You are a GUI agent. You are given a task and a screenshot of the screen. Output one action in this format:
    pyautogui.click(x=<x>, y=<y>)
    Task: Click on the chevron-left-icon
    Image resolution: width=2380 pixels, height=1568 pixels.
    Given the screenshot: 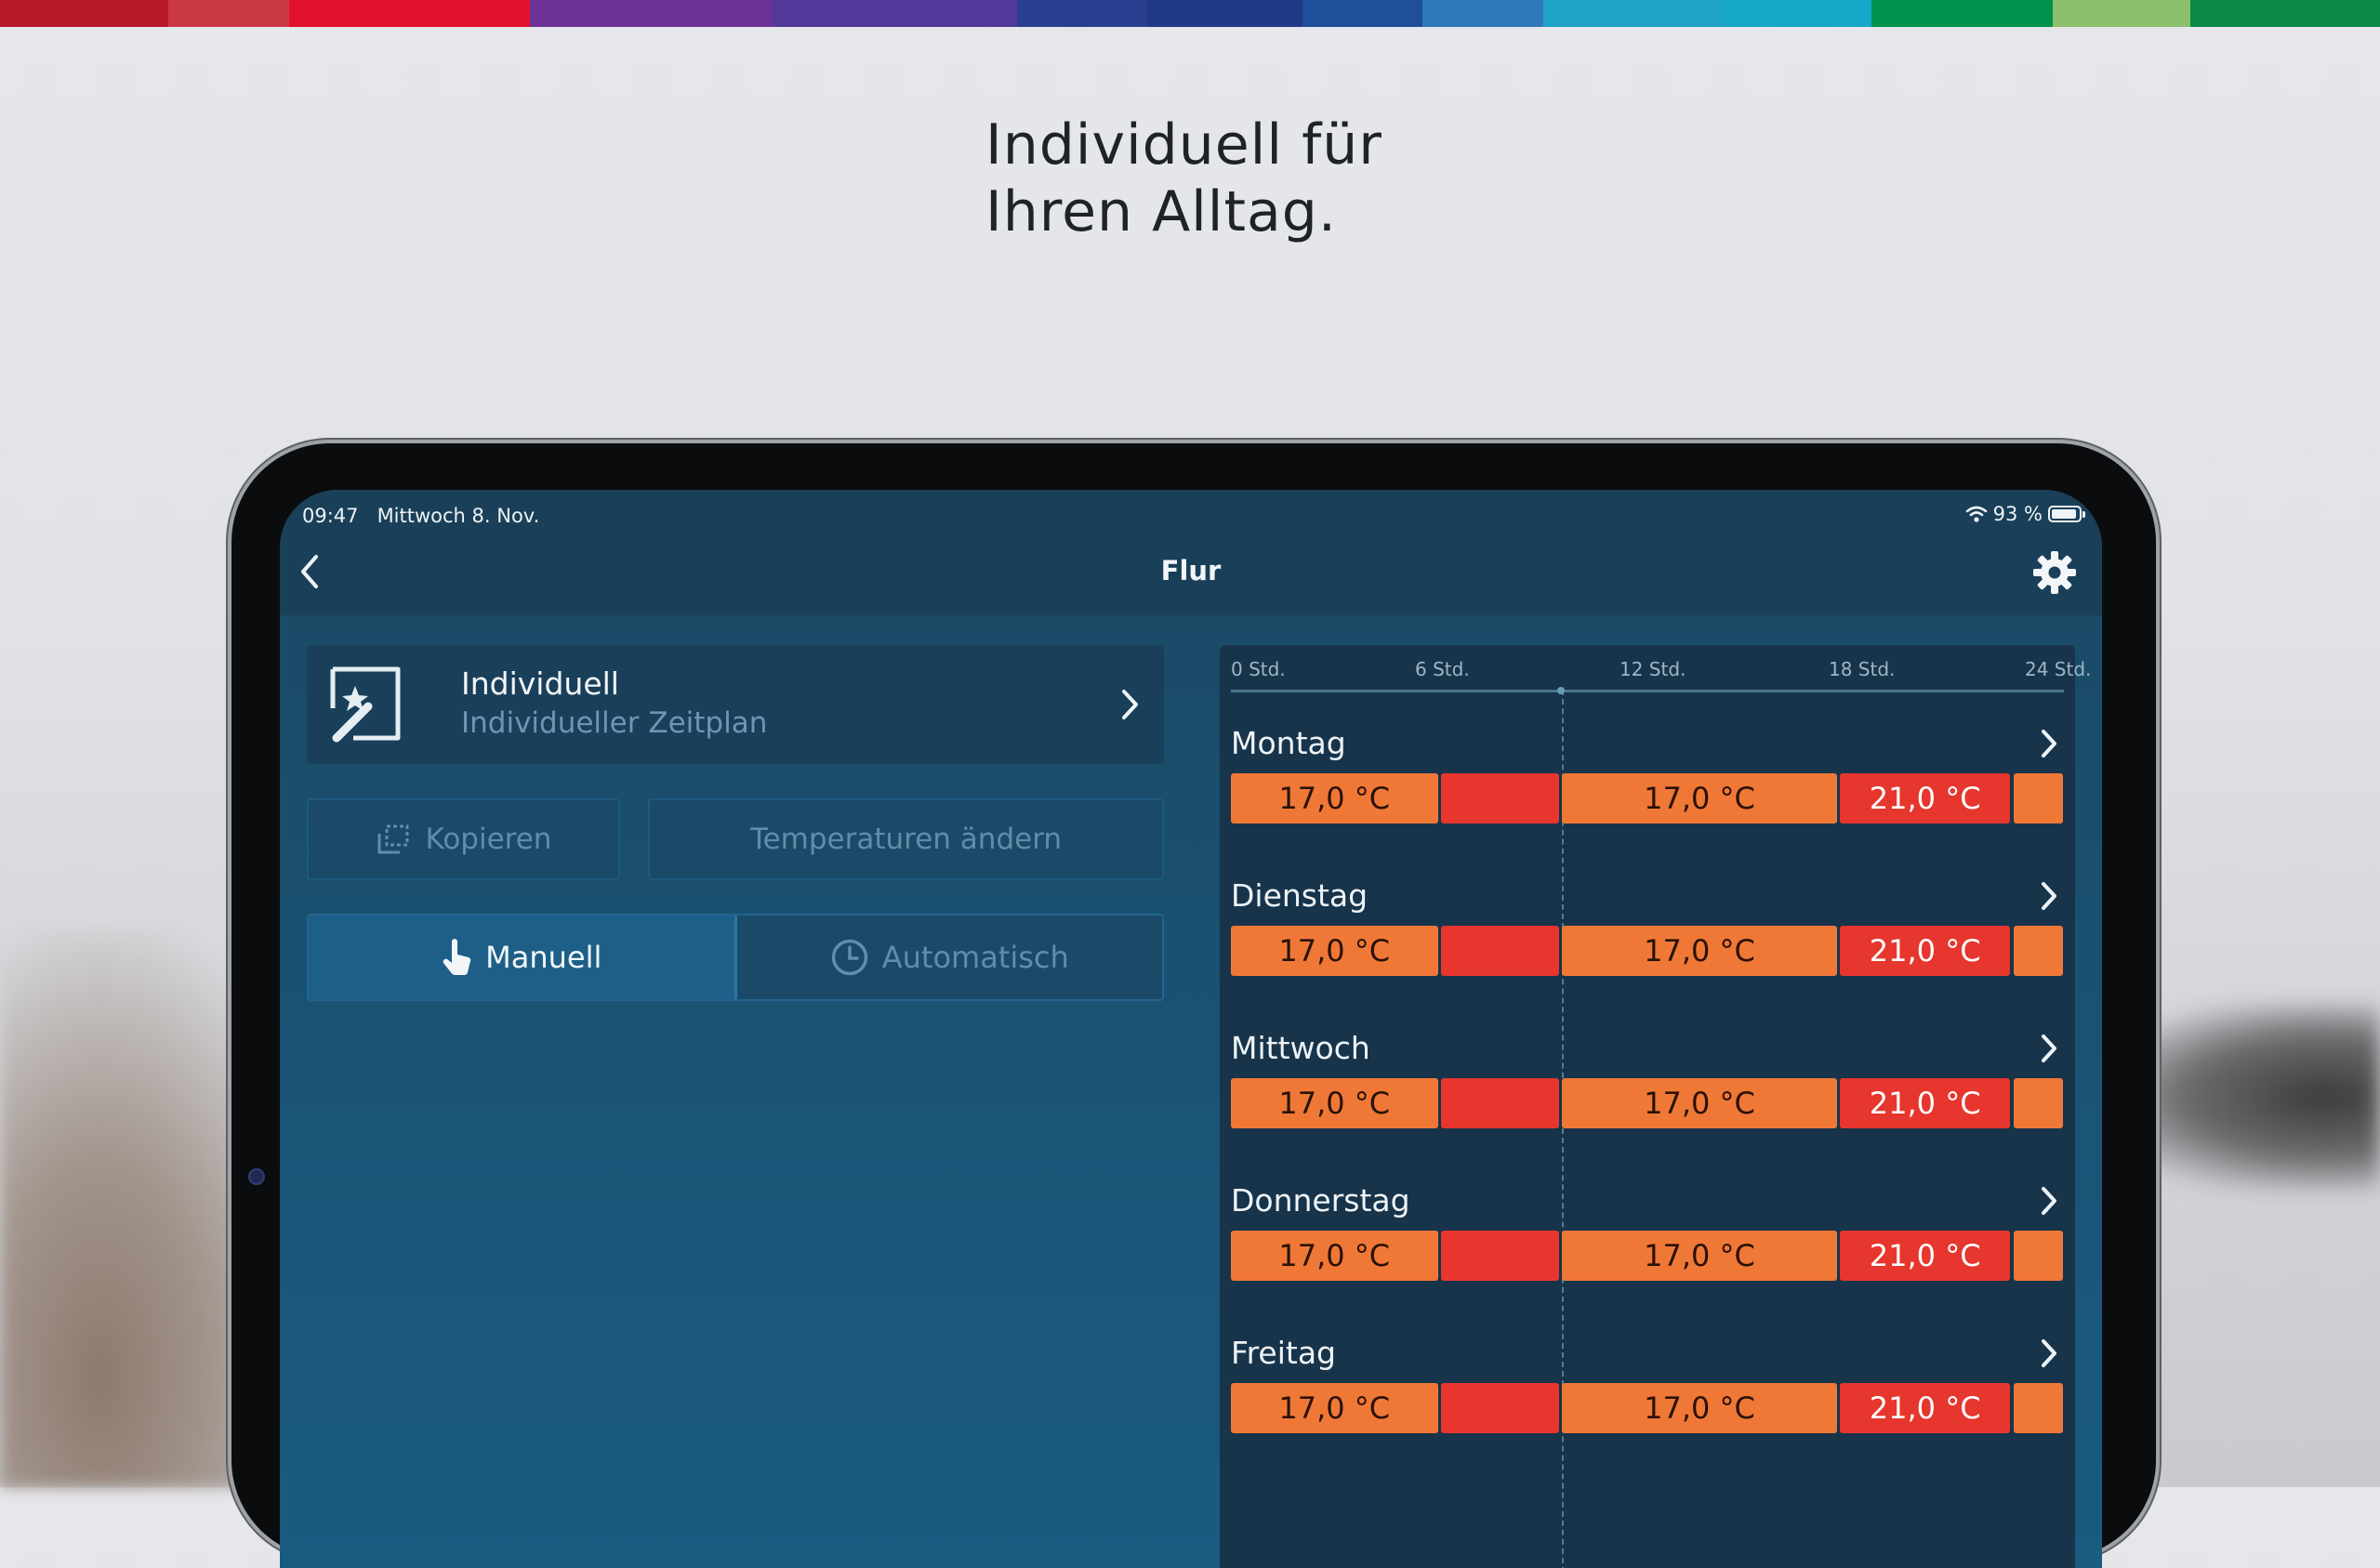 What is the action you would take?
    pyautogui.click(x=309, y=571)
    